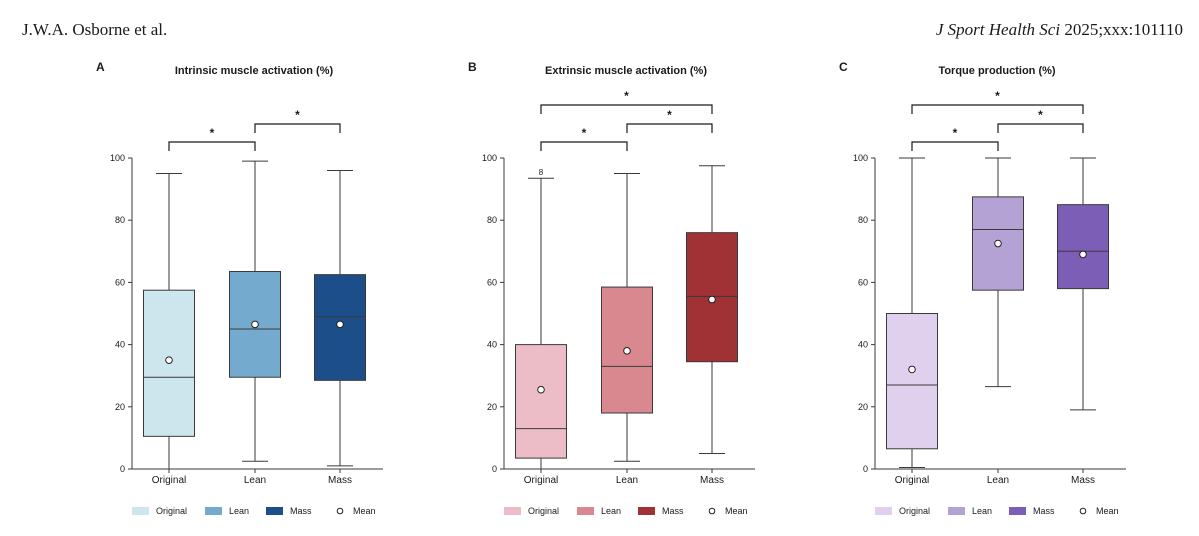  I want to click on panel-title: Torque production (%), so click(996, 71).